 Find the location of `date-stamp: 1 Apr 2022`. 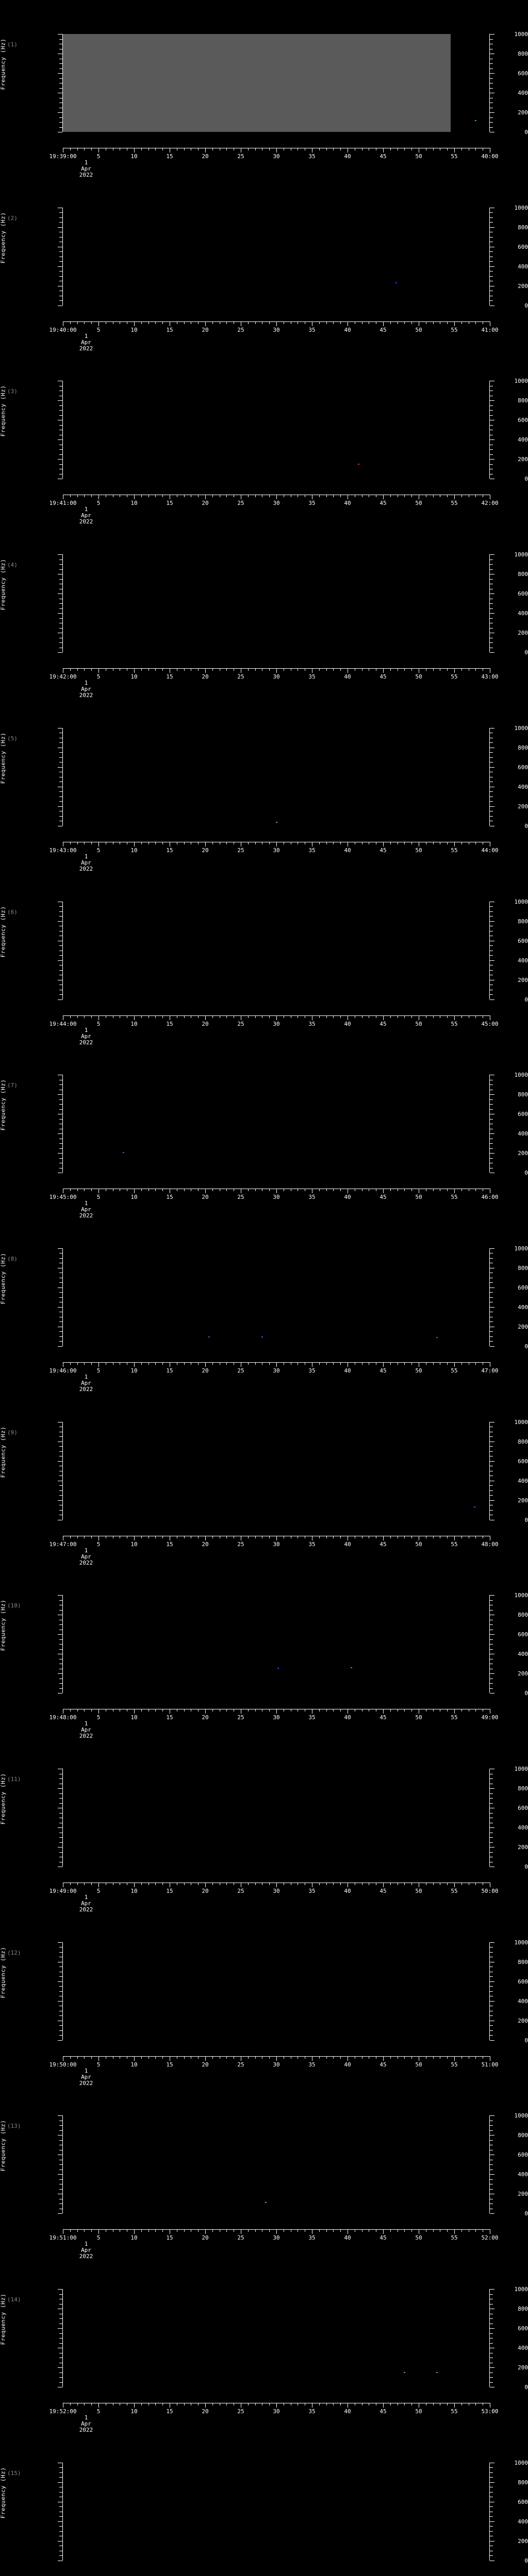

date-stamp: 1 Apr 2022 is located at coordinates (86, 2077).